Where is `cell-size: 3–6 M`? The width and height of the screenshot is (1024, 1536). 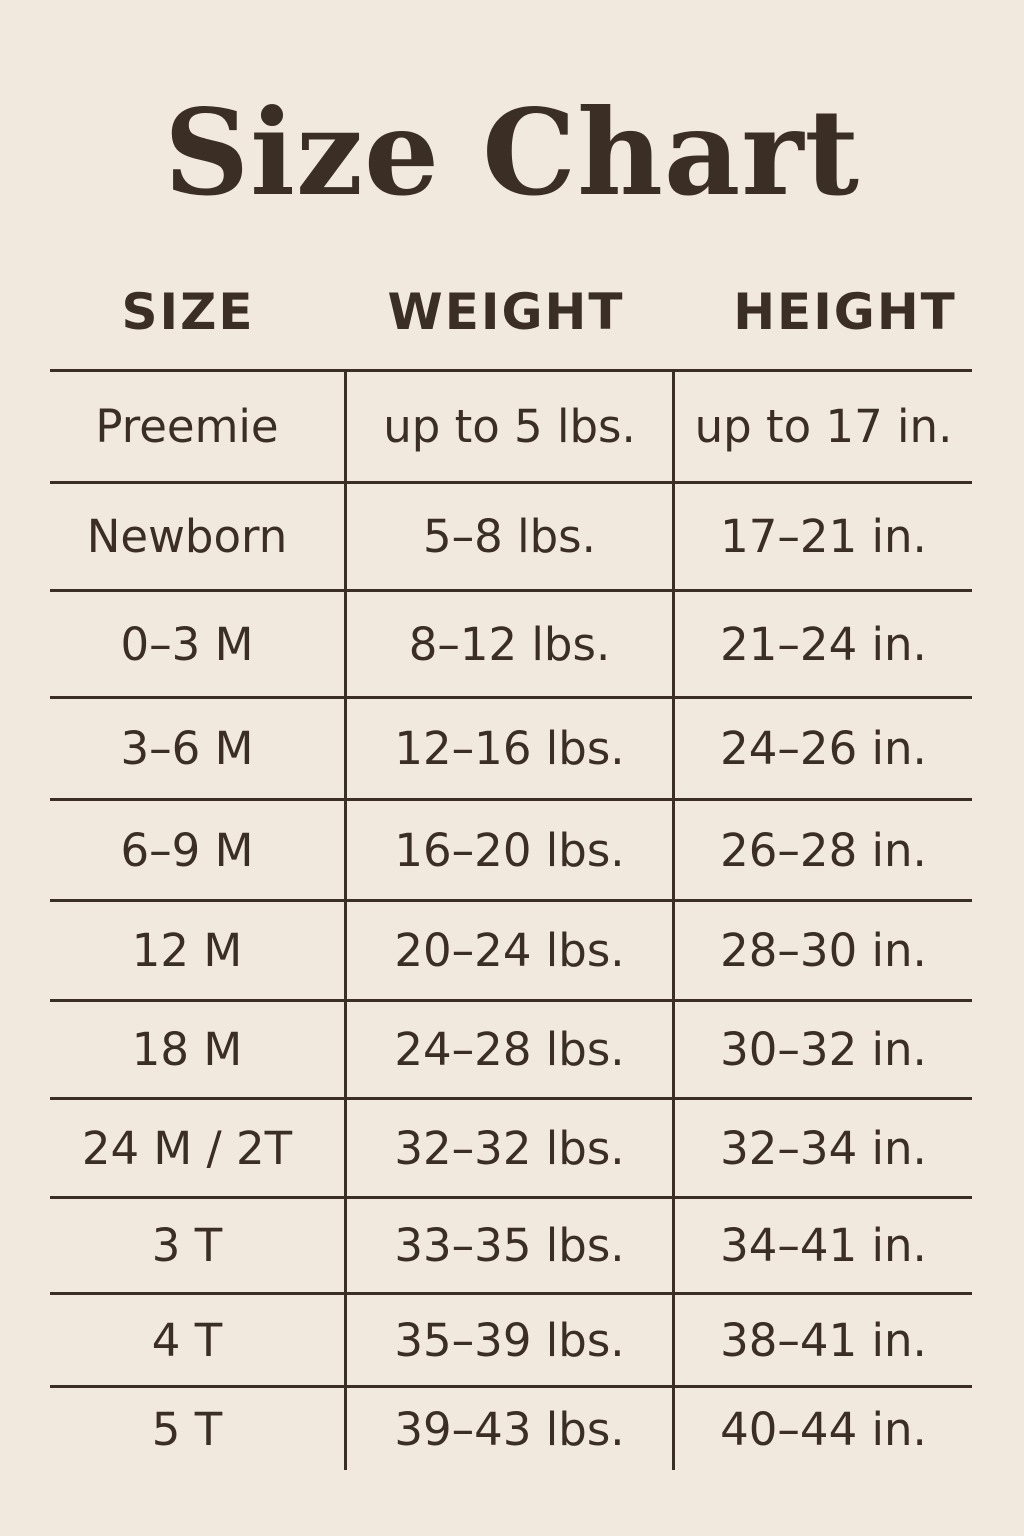 cell-size: 3–6 M is located at coordinates (198, 748).